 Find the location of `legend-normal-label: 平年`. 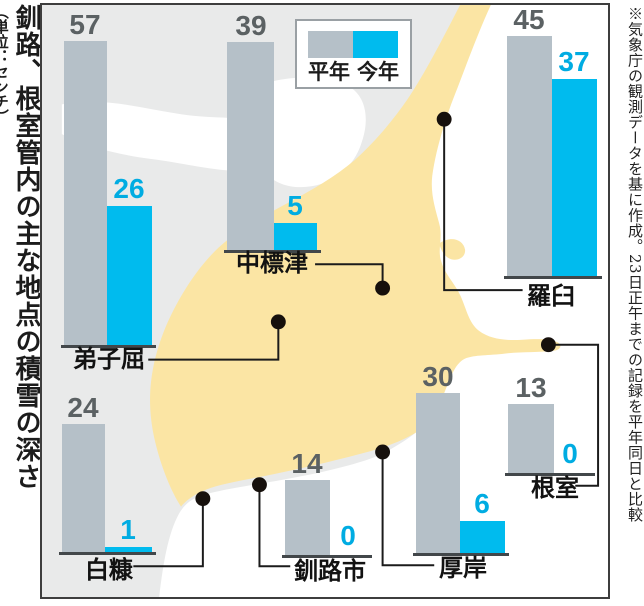

legend-normal-label: 平年 is located at coordinates (329, 72).